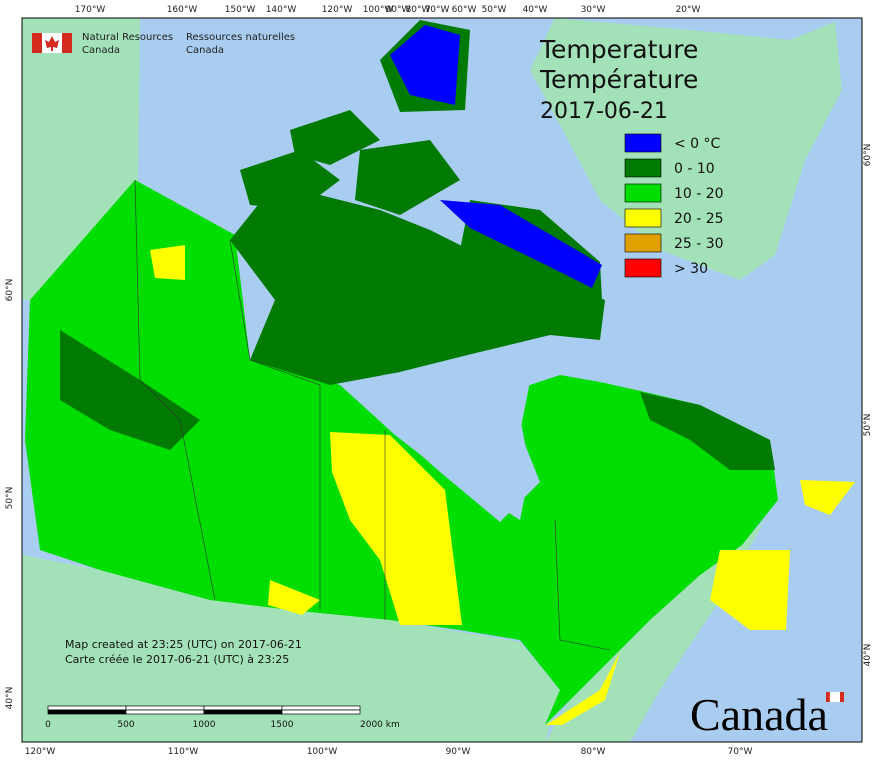  I want to click on legend-label: 20 - 25, so click(699, 219).